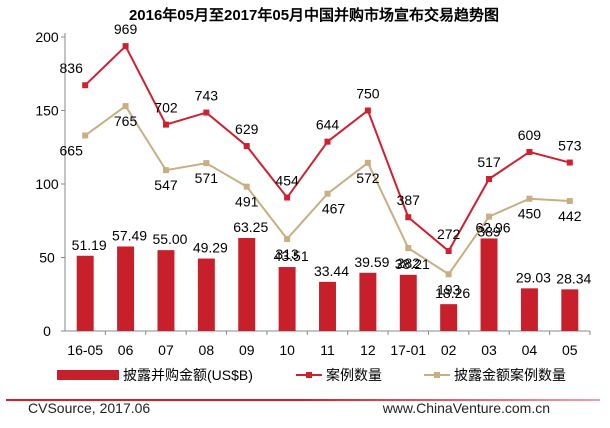 The image size is (610, 428). Describe the element at coordinates (303, 400) in the screenshot. I see `footer-divider` at that location.